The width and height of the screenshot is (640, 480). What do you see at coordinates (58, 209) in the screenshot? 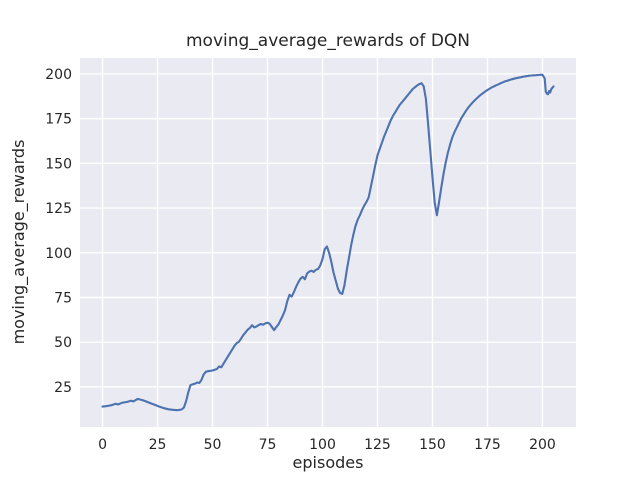
I see `y-tick-label-125: 125` at bounding box center [58, 209].